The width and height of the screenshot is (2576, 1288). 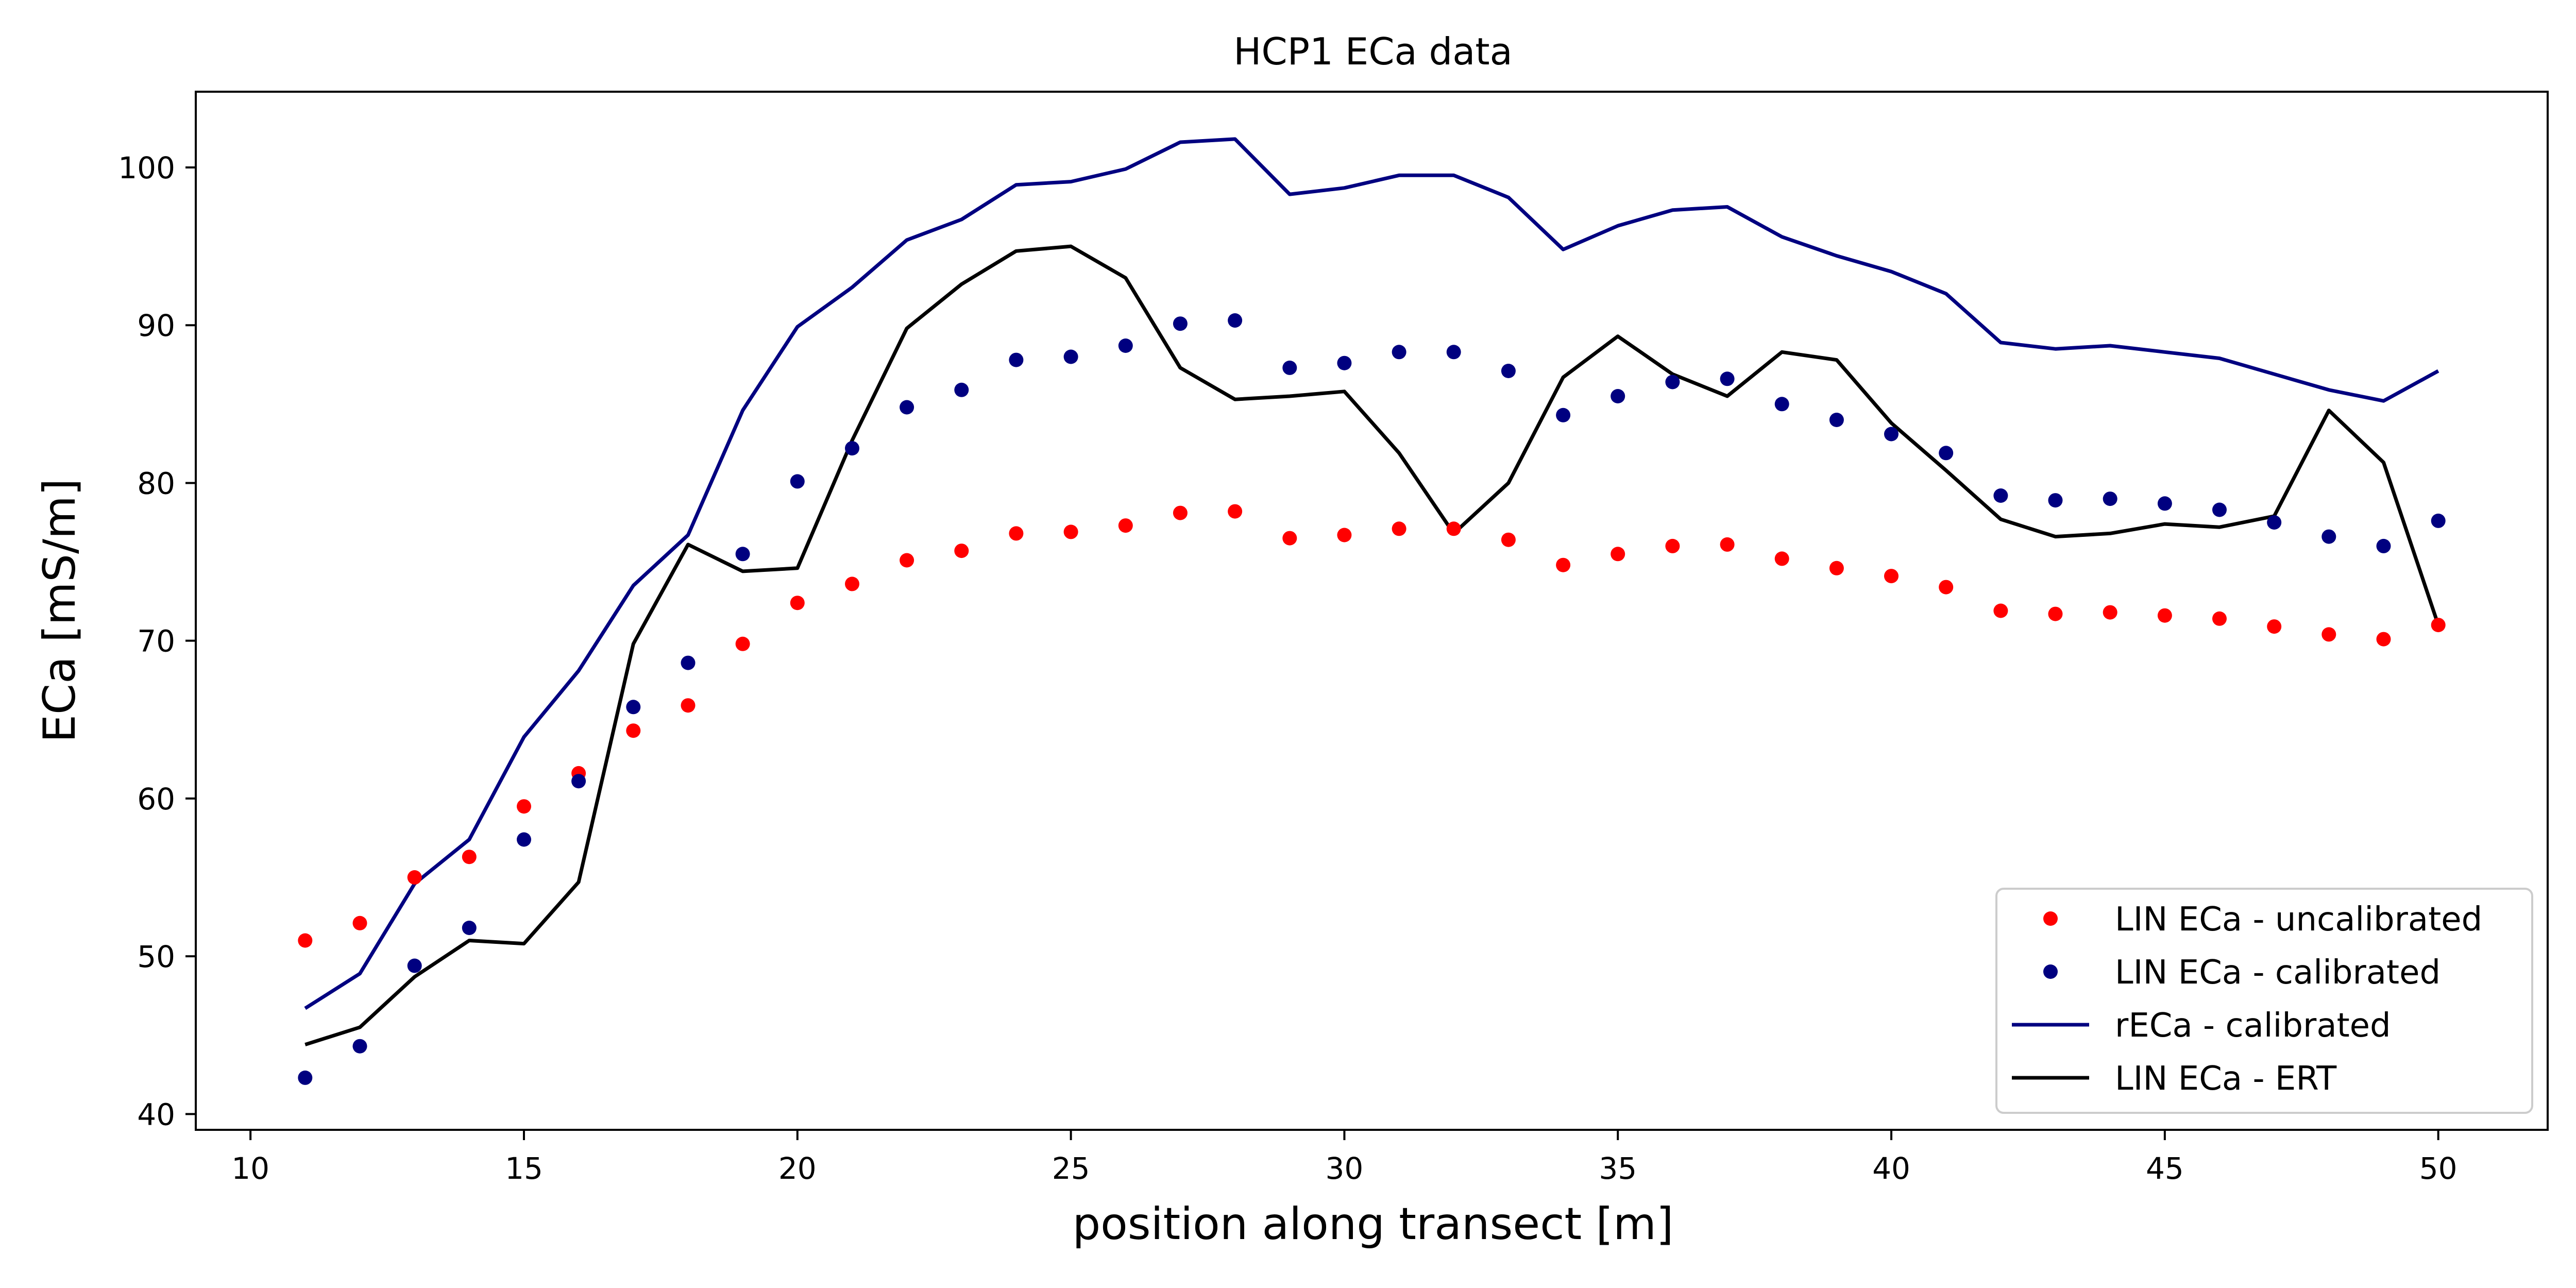 I want to click on x-tick-label: 50, so click(x=2438, y=1168).